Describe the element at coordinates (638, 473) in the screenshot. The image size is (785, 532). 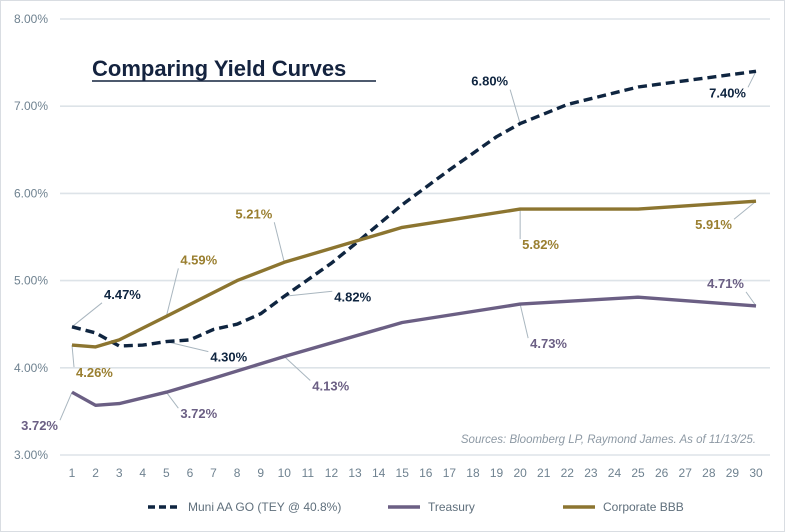
I see `x-tick-label: 25` at that location.